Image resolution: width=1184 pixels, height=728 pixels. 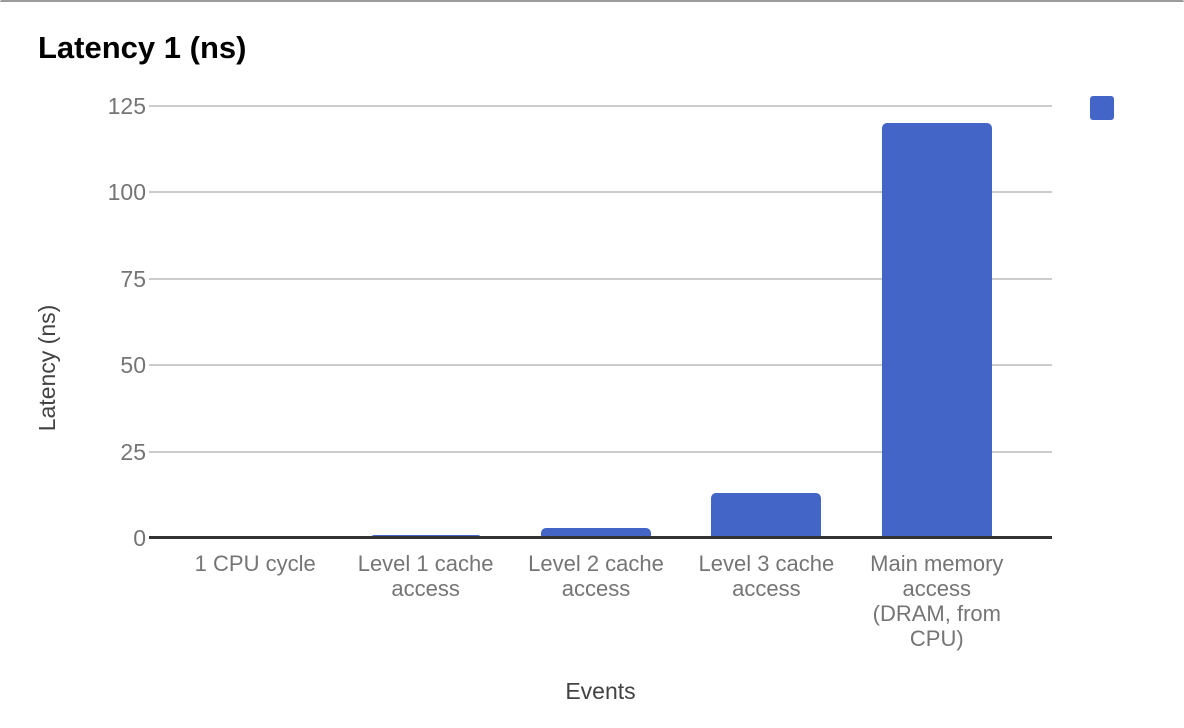 I want to click on bar-level-3-cache-access, so click(x=766, y=515).